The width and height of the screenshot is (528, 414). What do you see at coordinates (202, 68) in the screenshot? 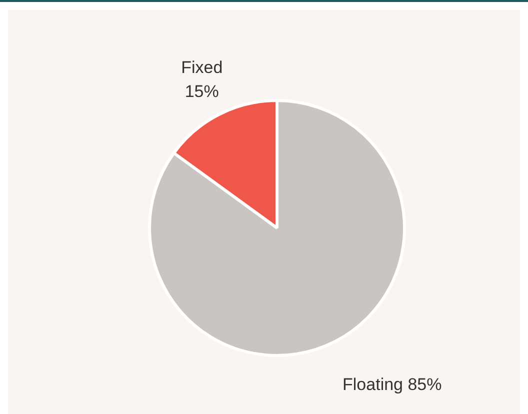
I see `slice-label: Fixed` at bounding box center [202, 68].